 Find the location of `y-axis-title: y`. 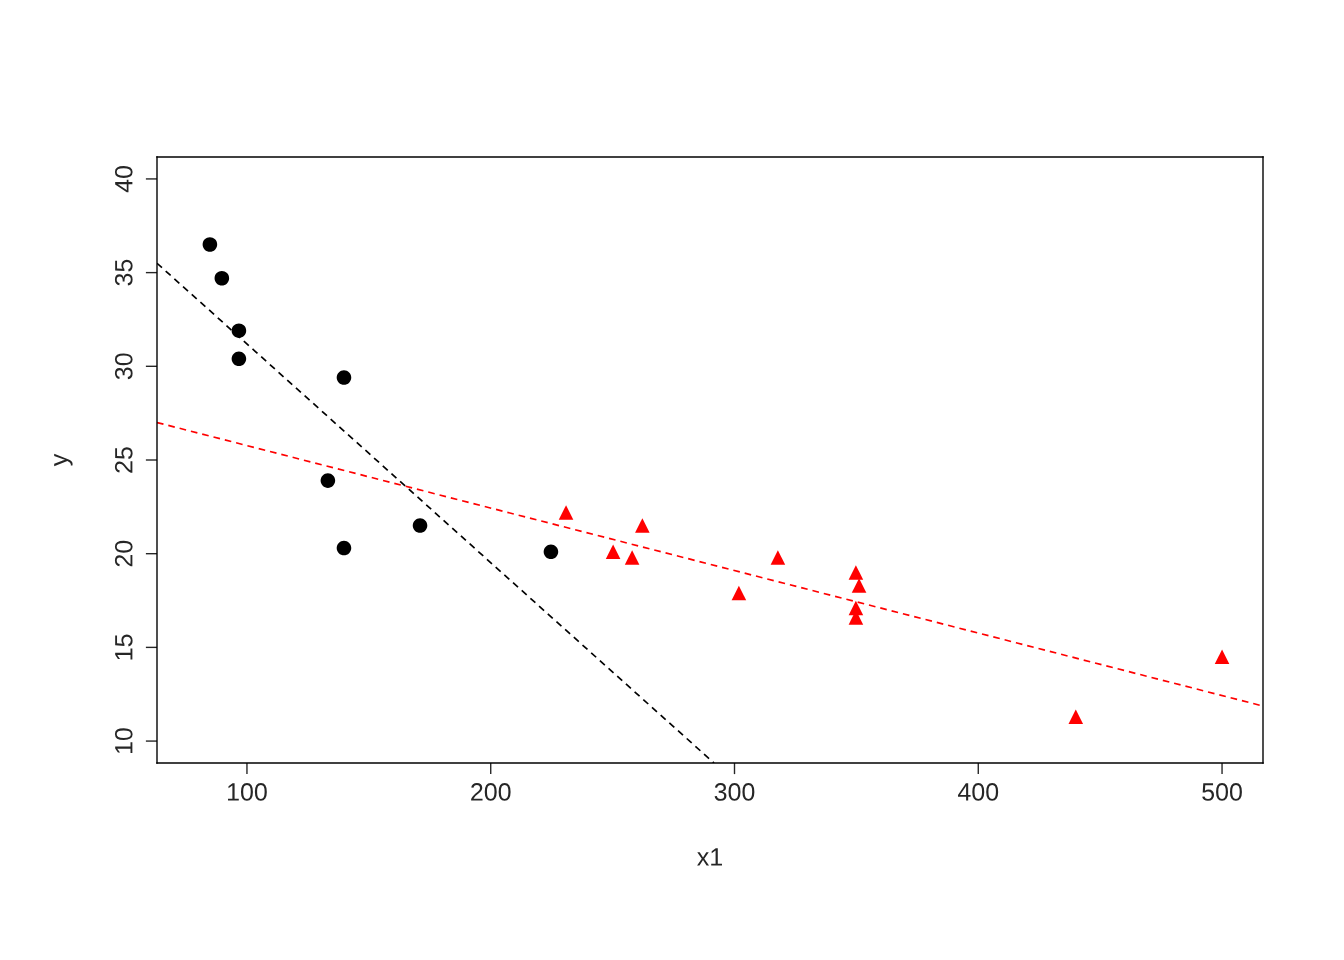

y-axis-title: y is located at coordinates (63, 460).